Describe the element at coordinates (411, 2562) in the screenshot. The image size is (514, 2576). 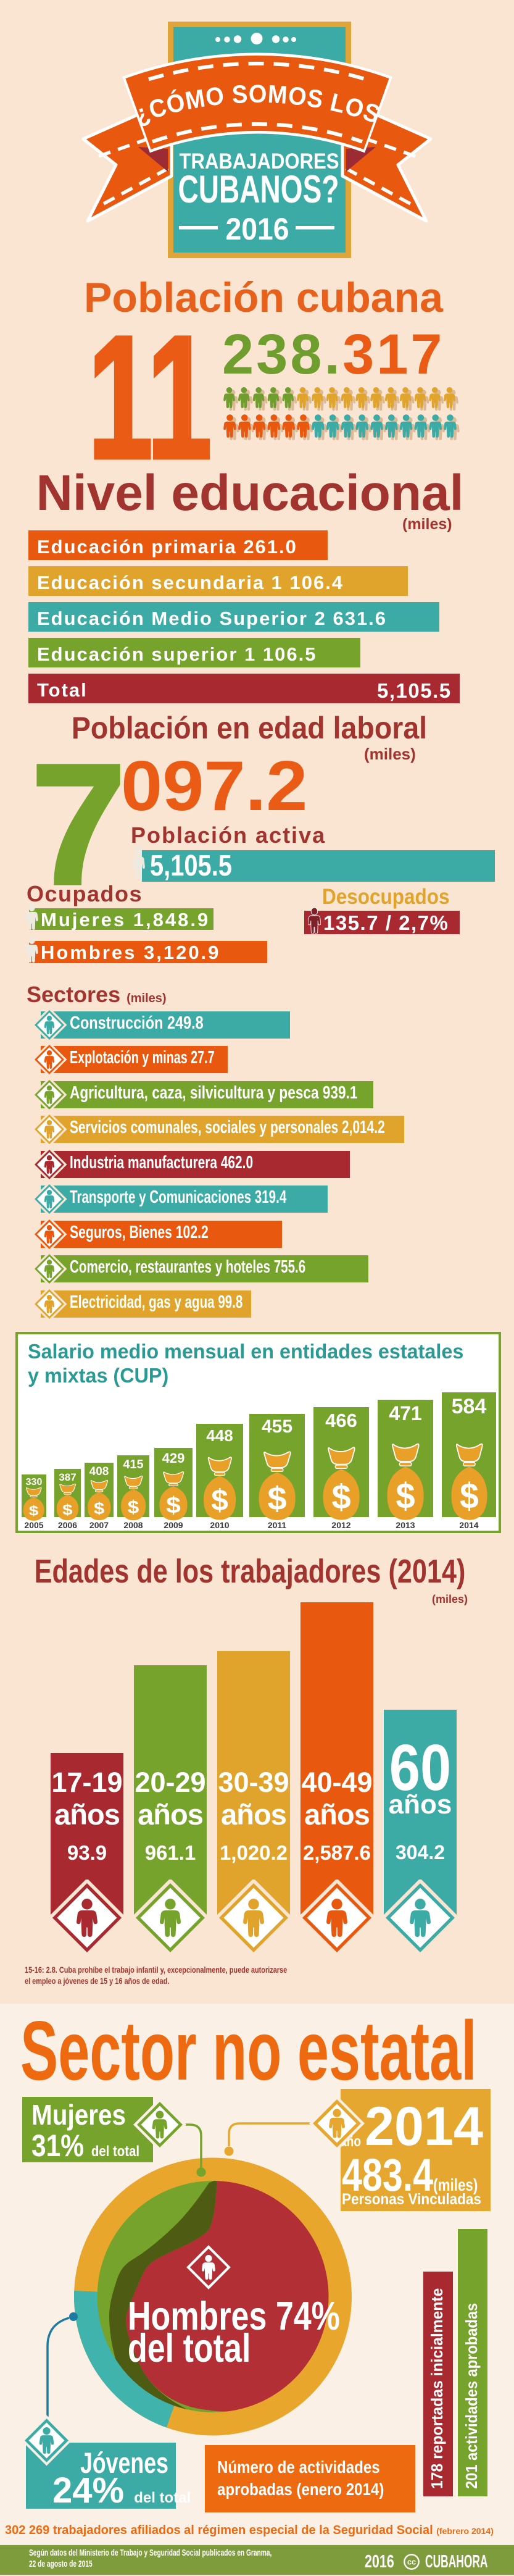
I see `svg-text: cc` at that location.